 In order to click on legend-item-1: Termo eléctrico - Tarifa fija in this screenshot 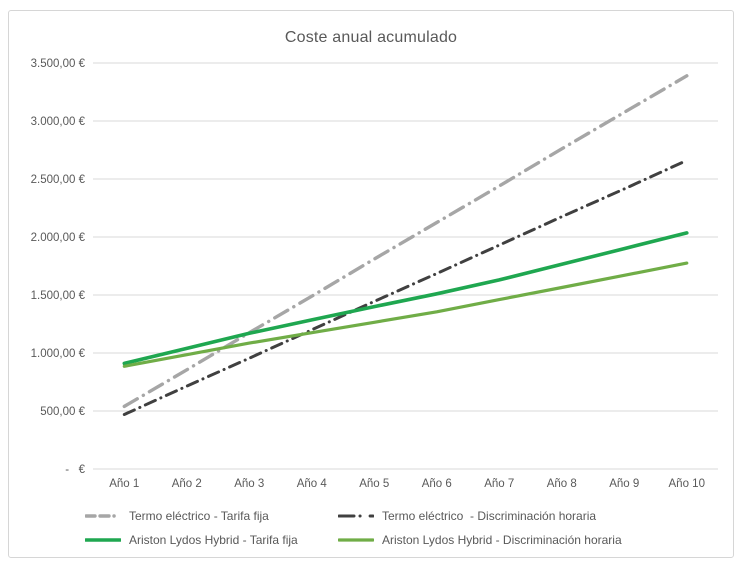, I will do `click(211, 516)`.